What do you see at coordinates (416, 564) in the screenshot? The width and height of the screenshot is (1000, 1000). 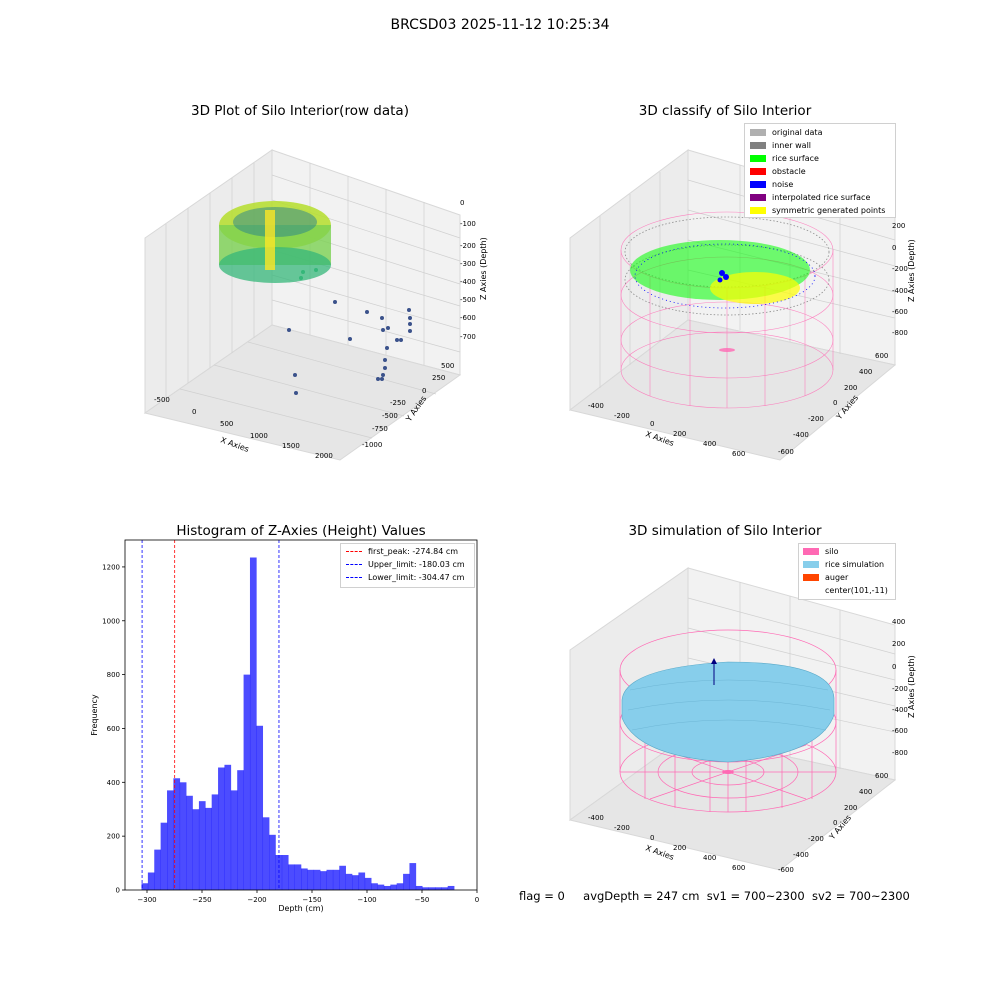 I see `legend-label: Upper_limit: -180.03 cm` at bounding box center [416, 564].